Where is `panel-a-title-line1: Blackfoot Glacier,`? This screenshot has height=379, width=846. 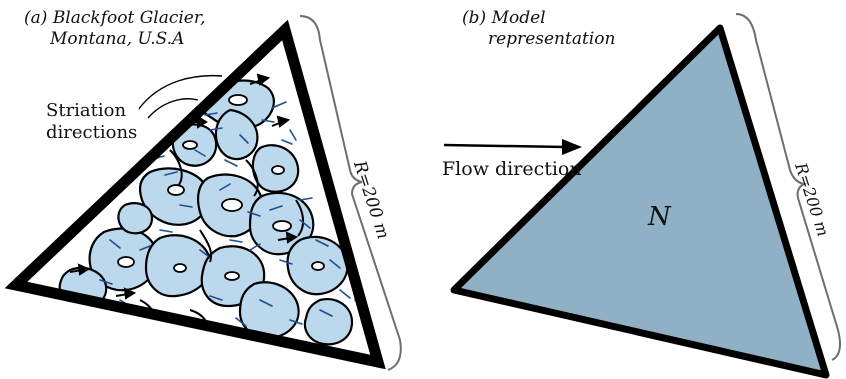
panel-a-title-line1: Blackfoot Glacier, is located at coordinates (129, 18).